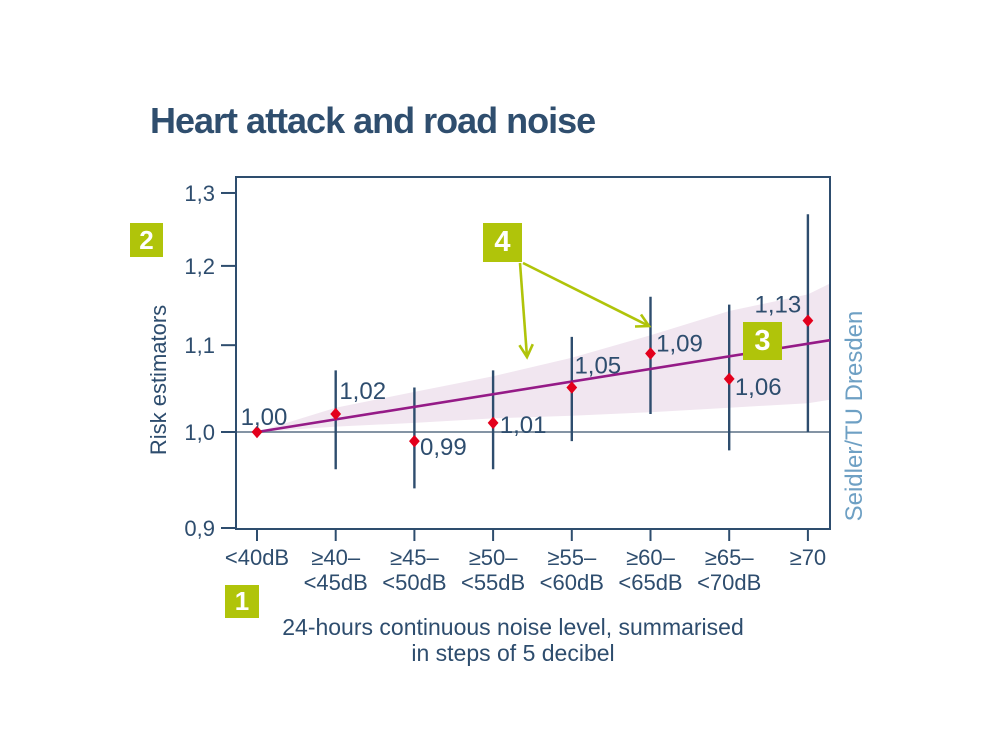  I want to click on confidence-band, so click(543, 357).